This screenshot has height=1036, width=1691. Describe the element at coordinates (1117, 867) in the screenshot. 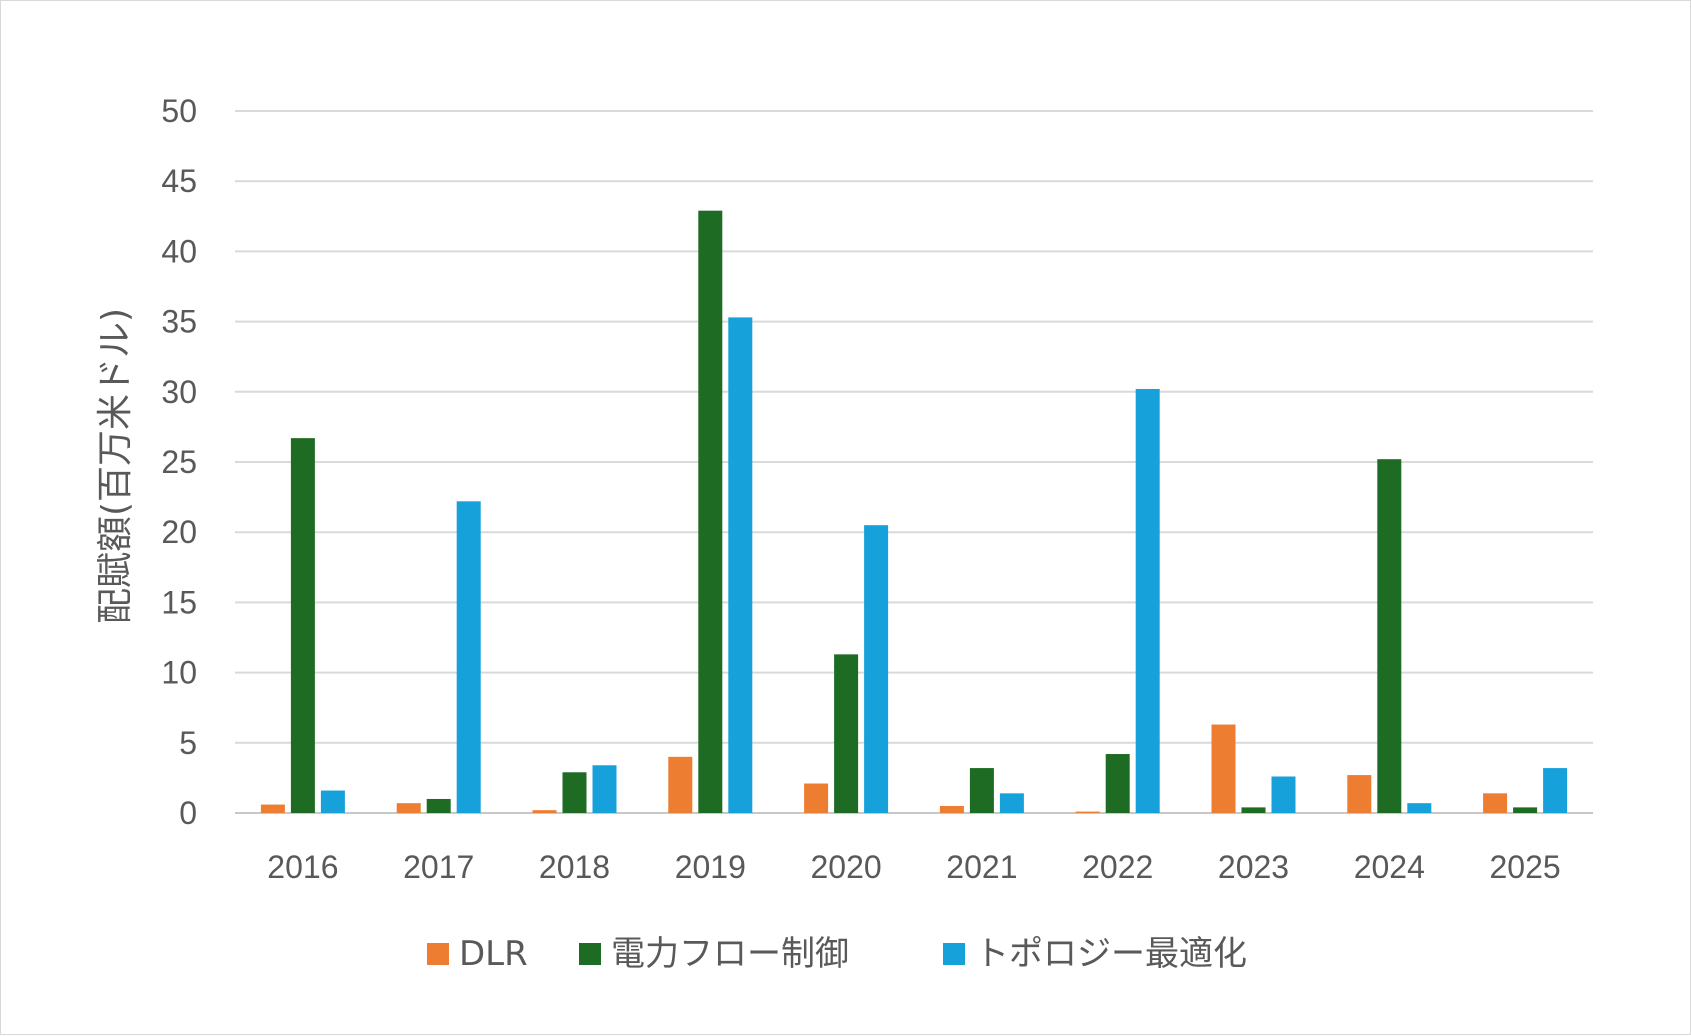

I see `x-tick-label-2022: 2022` at that location.